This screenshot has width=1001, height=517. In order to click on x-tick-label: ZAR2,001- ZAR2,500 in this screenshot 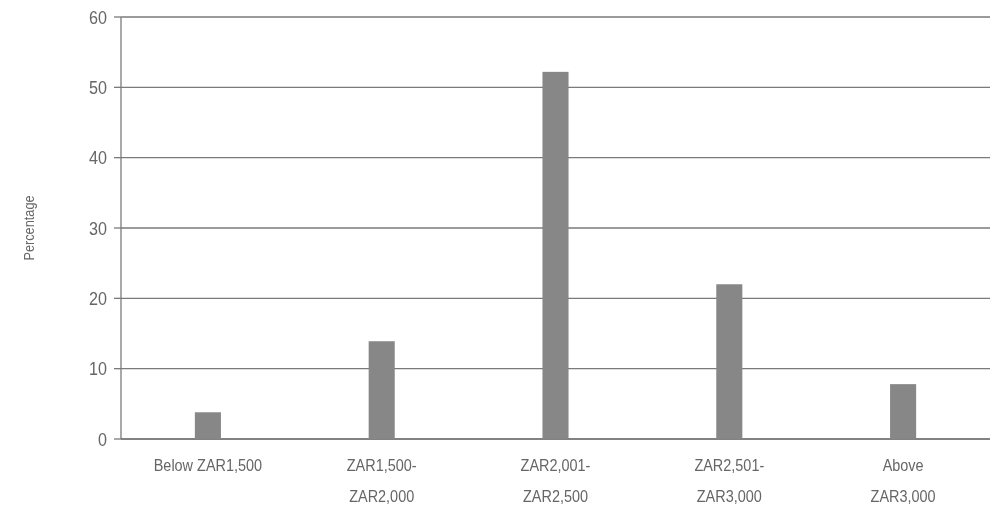, I will do `click(555, 480)`.